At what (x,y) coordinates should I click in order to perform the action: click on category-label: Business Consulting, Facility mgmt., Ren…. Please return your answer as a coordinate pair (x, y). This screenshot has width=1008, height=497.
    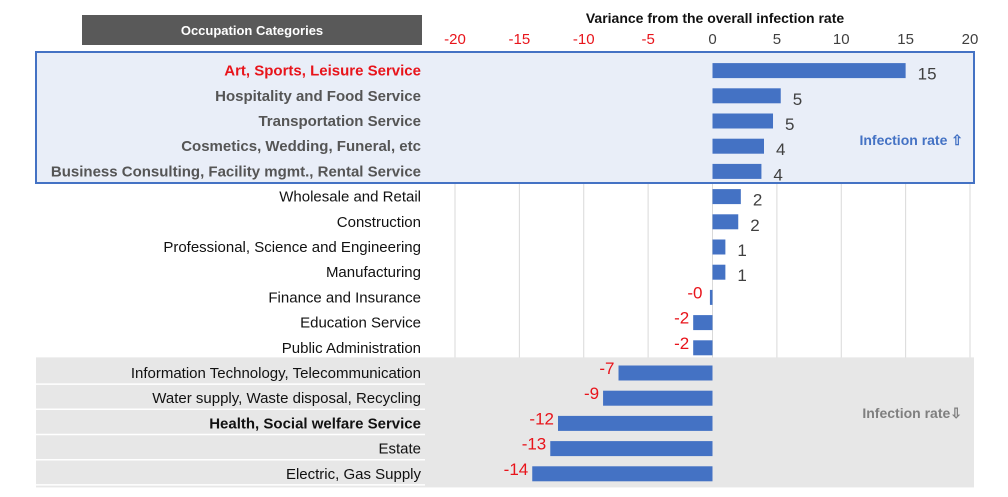
    Looking at the image, I should click on (236, 171).